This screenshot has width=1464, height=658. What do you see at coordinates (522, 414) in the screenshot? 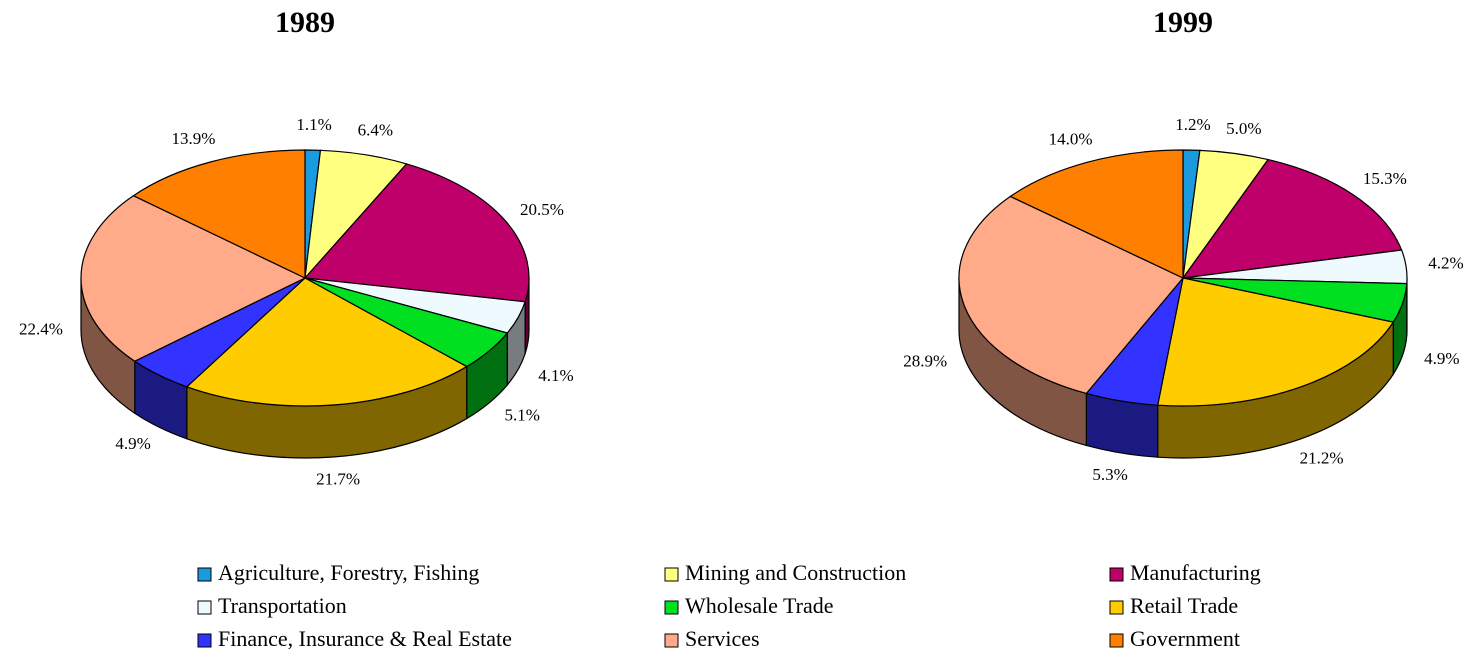
I see `data-label: 5.1%` at bounding box center [522, 414].